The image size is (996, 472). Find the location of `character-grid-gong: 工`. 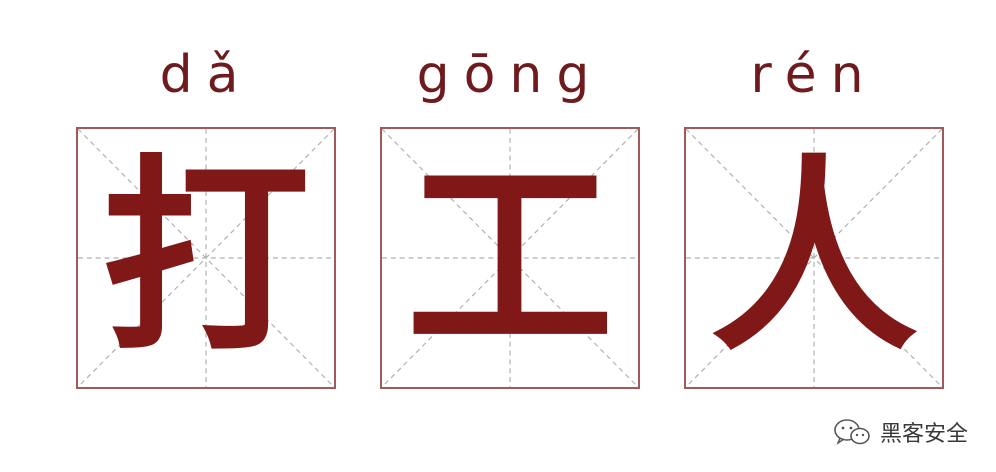

character-grid-gong: 工 is located at coordinates (510, 258).